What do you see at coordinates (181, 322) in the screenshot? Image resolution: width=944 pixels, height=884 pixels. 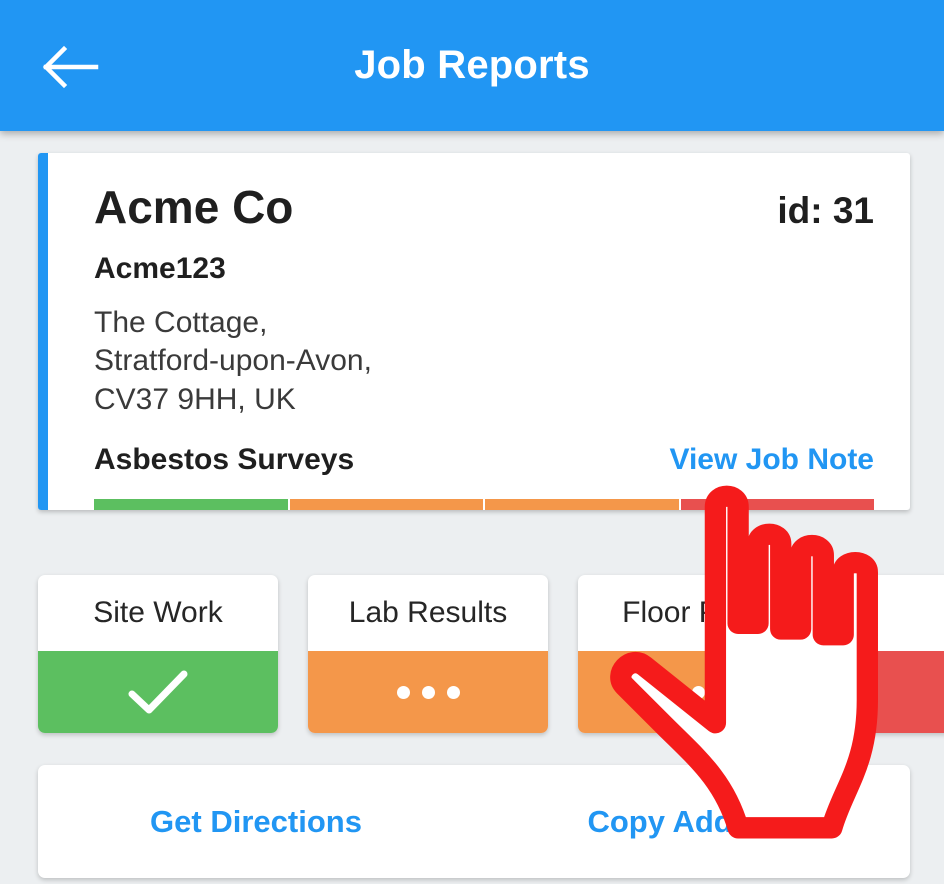 I see `address-line: The Cottage,` at bounding box center [181, 322].